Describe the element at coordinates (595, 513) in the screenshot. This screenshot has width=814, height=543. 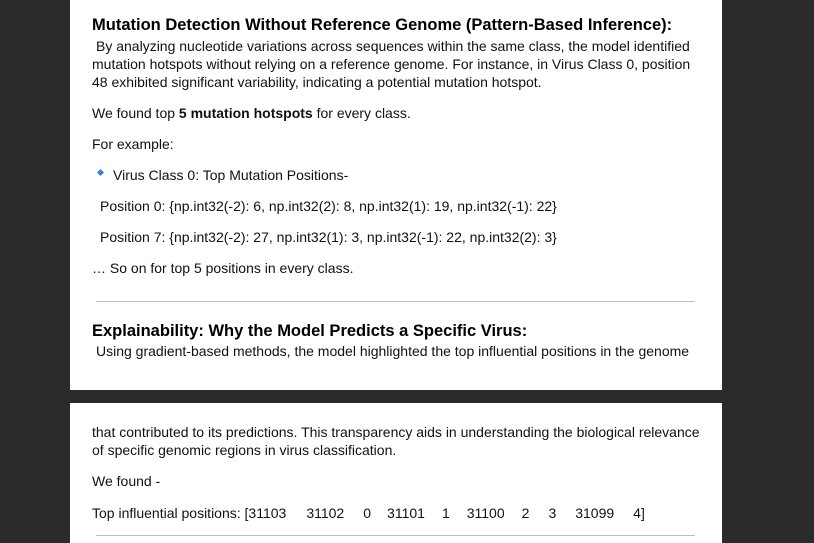
I see `position-value: 31099` at that location.